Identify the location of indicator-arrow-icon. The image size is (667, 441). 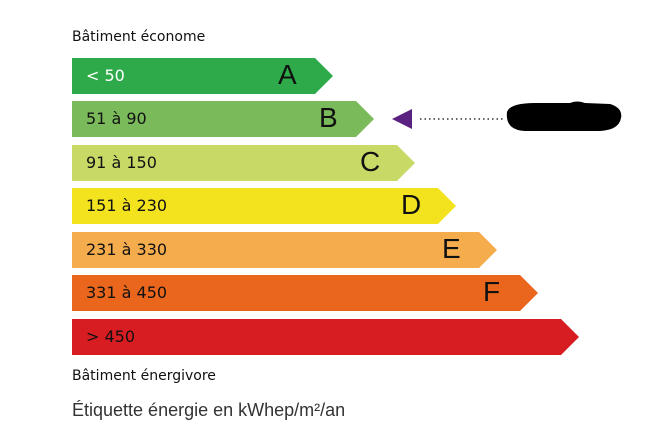
(402, 119).